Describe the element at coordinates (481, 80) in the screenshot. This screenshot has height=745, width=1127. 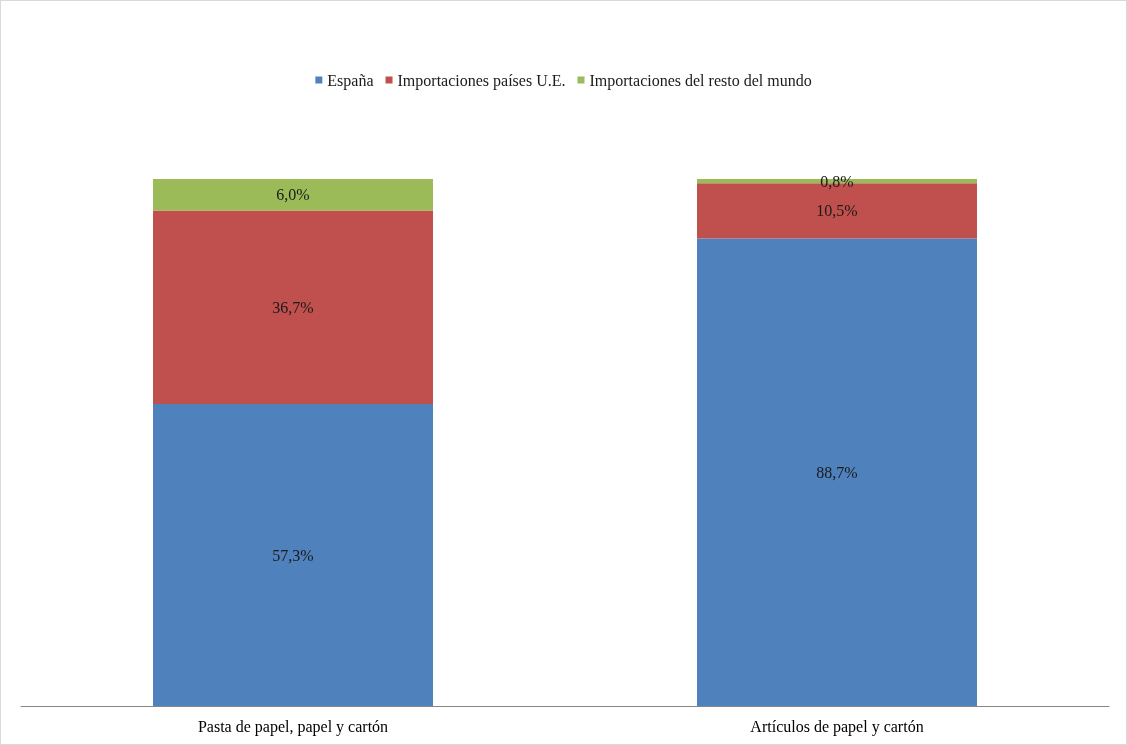
I see `legend-label: Importaciones países U.E.` at that location.